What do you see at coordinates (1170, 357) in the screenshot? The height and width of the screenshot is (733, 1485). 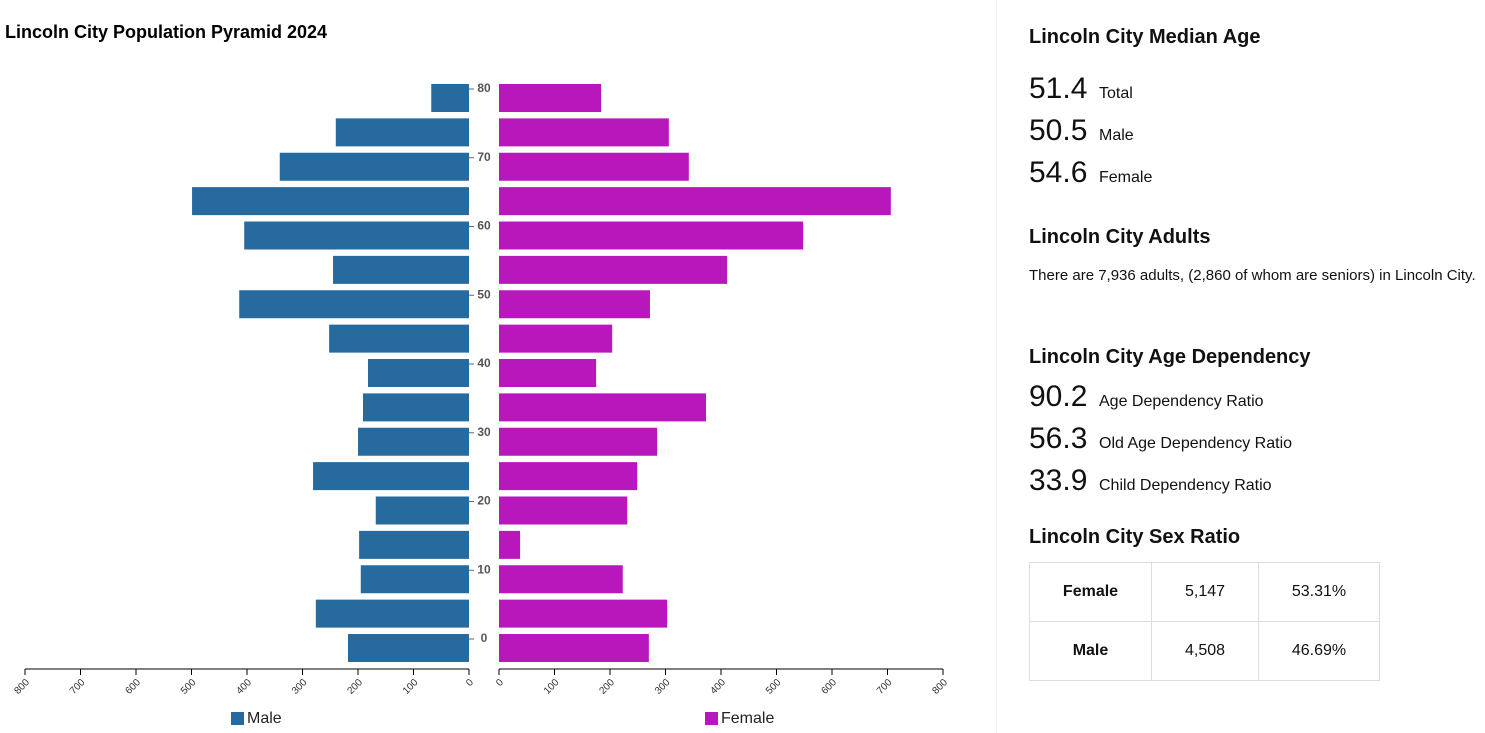 I see `section-title: Lincoln City Age Dependency` at bounding box center [1170, 357].